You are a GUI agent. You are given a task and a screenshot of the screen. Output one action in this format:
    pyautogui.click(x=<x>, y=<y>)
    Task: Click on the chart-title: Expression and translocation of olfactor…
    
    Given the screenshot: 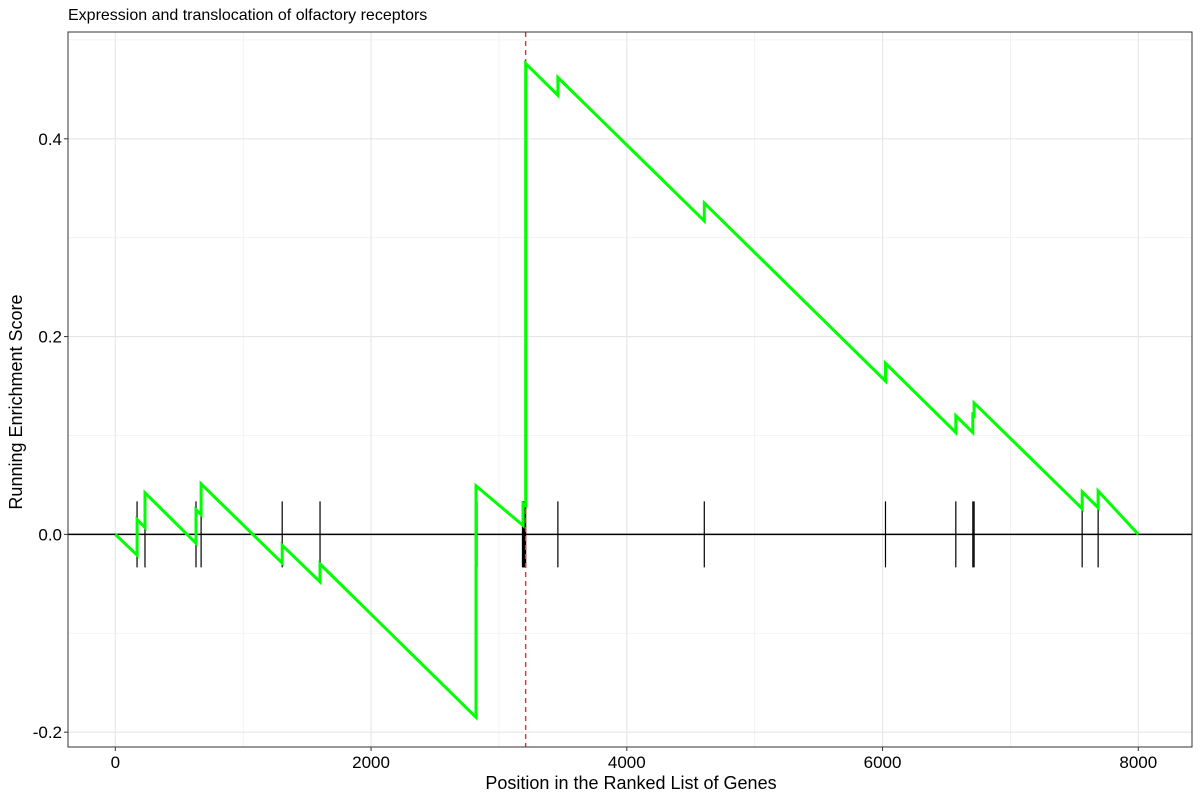 What is the action you would take?
    pyautogui.click(x=247, y=15)
    